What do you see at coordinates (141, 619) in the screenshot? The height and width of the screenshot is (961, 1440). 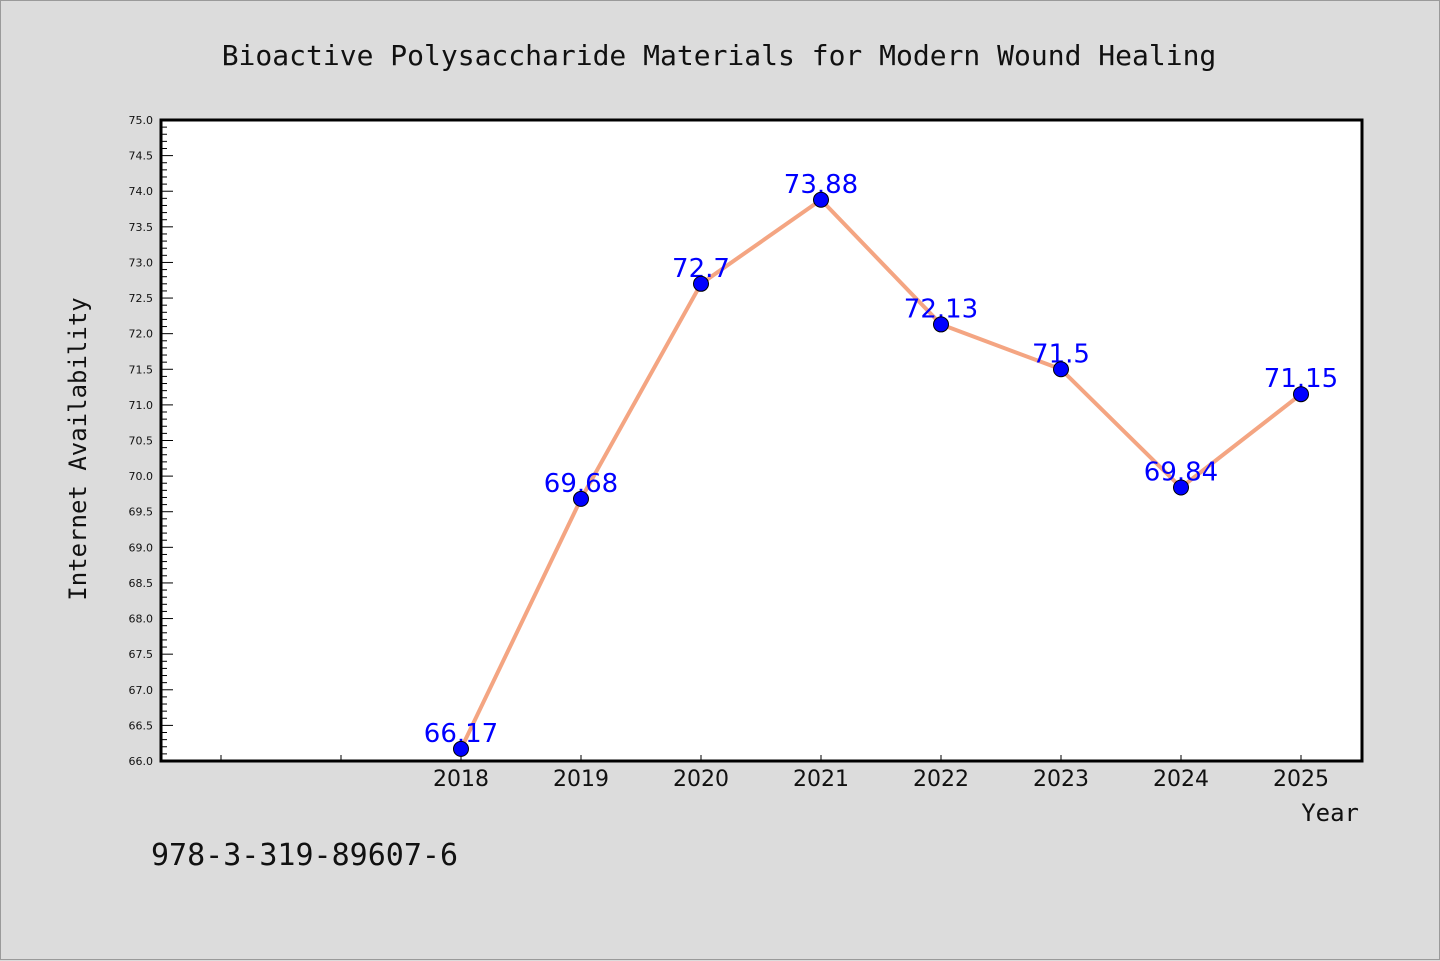 I see `y-tick-label: 68.0` at bounding box center [141, 619].